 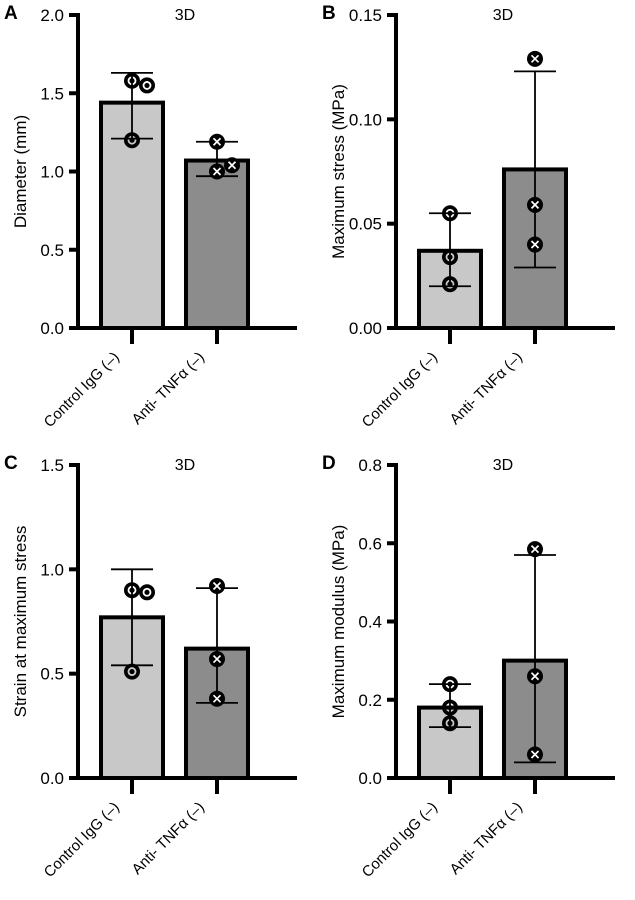 I want to click on panel-letter-d: D, so click(x=329, y=463).